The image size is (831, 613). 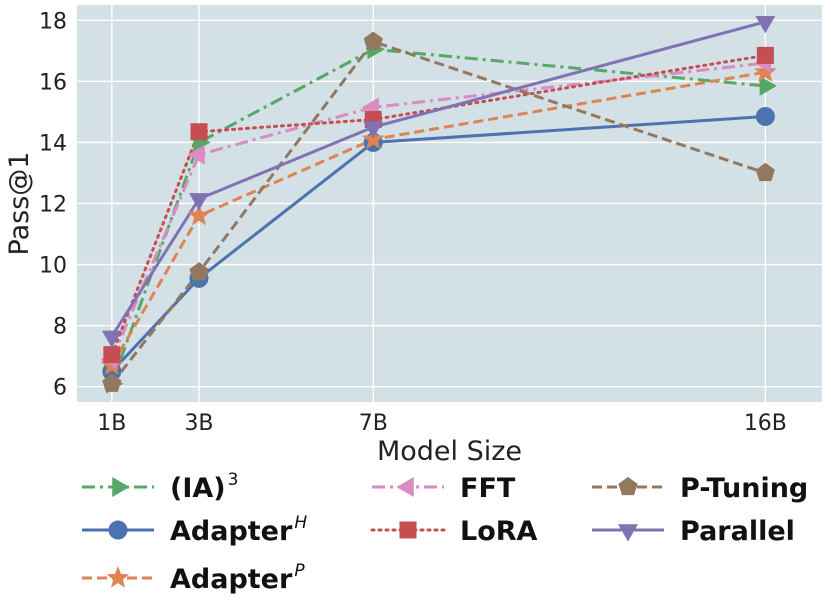 What do you see at coordinates (204, 487) in the screenshot?
I see `legend-label: (IA) 3` at bounding box center [204, 487].